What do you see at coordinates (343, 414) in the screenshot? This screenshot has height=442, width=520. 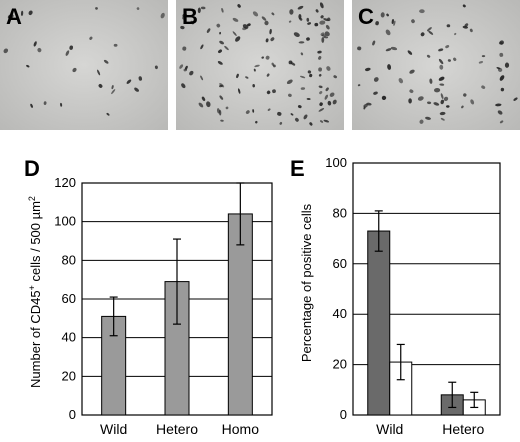 I see `chart-e-ytick-label: 0` at bounding box center [343, 414].